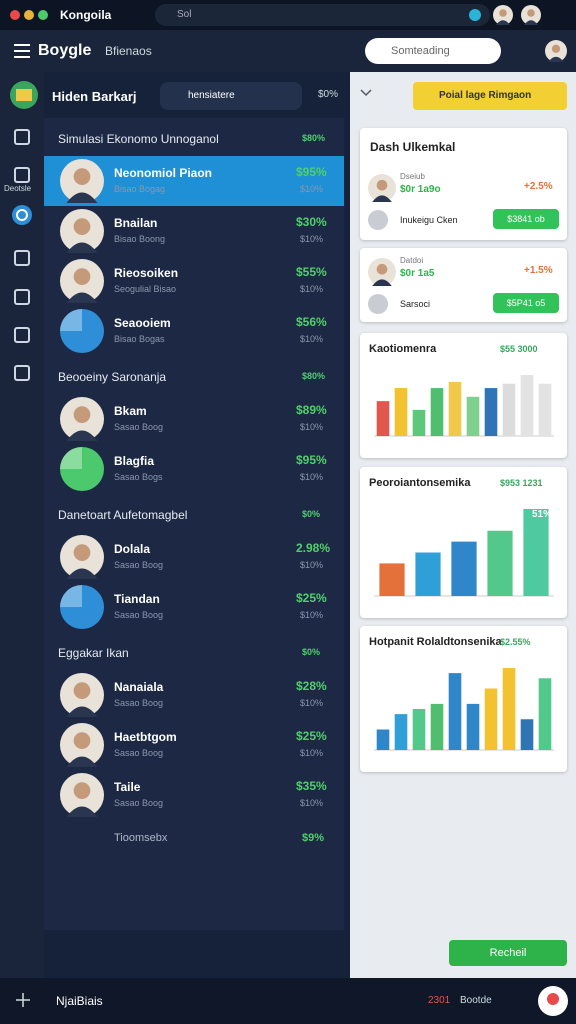 This screenshot has width=576, height=1024. I want to click on list-name: Hiden Barkarj, so click(94, 96).